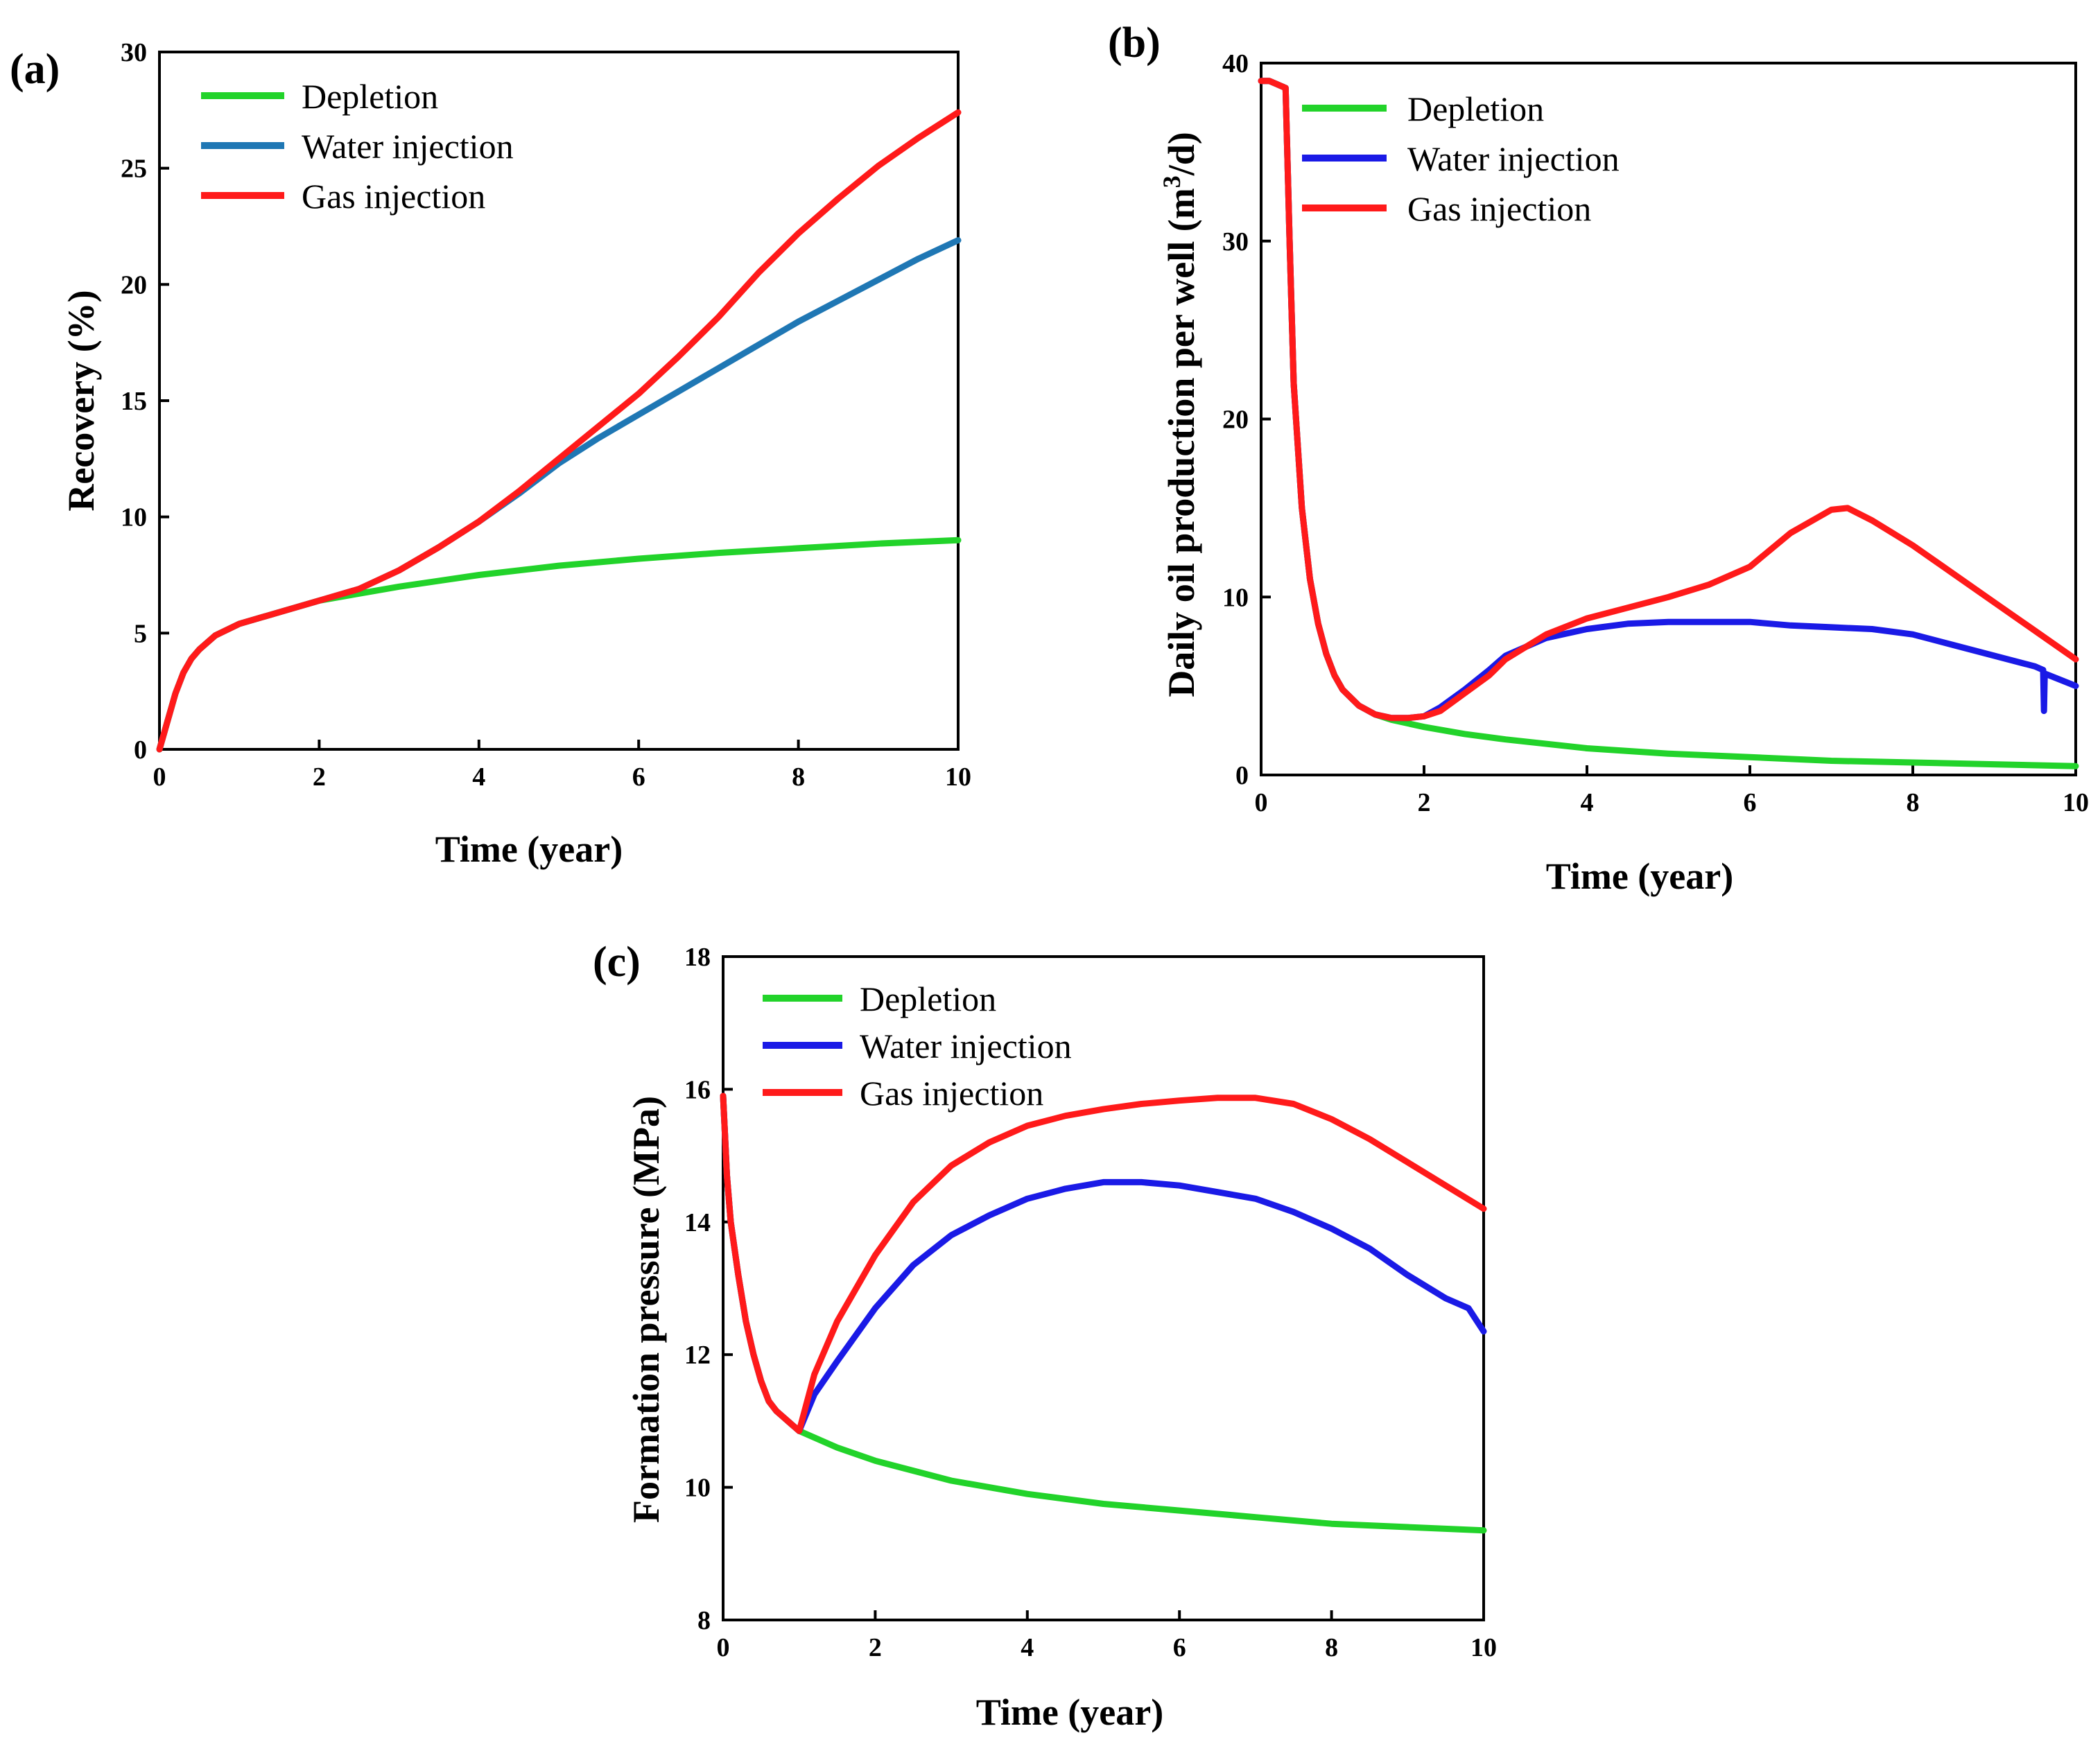  I want to click on x-tick-label-a-5: 10, so click(958, 778).